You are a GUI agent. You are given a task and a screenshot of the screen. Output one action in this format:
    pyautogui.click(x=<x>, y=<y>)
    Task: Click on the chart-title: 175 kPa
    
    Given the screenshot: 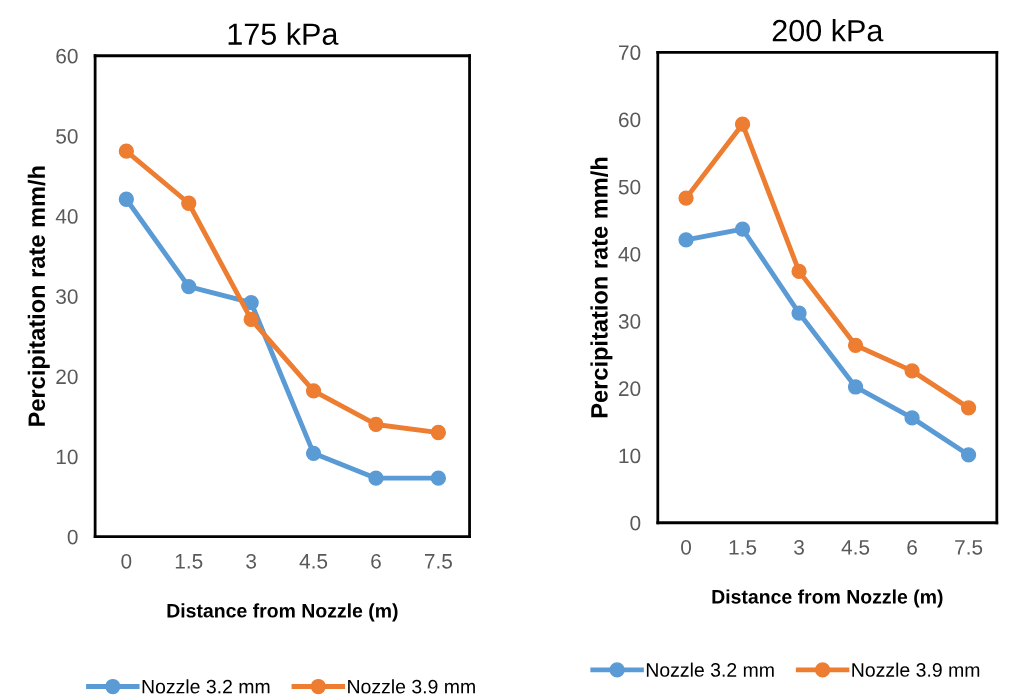 What is the action you would take?
    pyautogui.click(x=283, y=33)
    